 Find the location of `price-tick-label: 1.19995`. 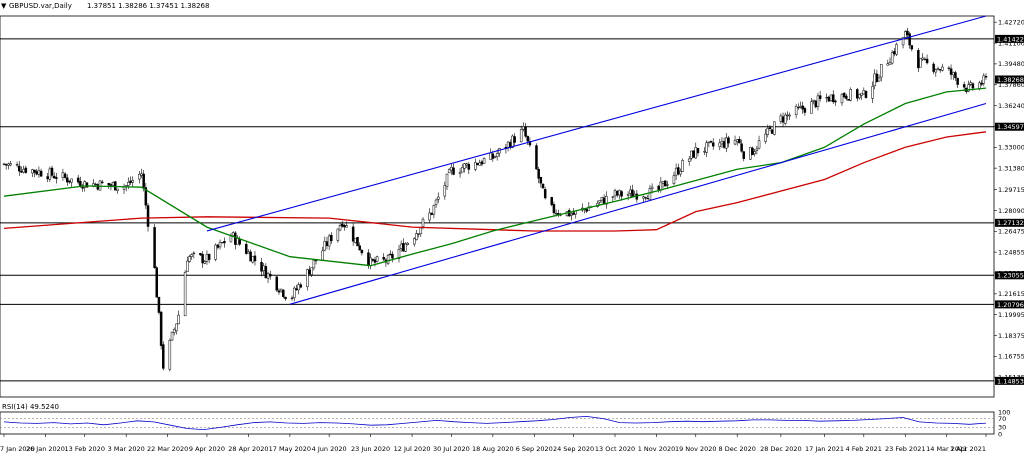

price-tick-label: 1.19995 is located at coordinates (1011, 315).